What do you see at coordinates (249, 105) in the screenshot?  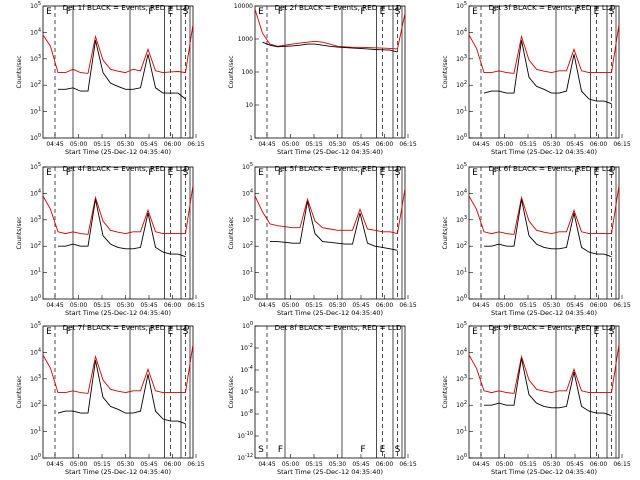 I see `y-tick-label: 10` at bounding box center [249, 105].